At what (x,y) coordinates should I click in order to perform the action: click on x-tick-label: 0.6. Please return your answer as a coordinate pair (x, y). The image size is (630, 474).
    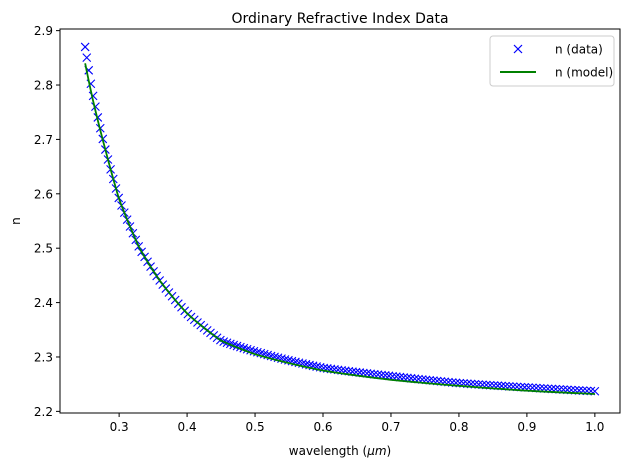
    Looking at the image, I should click on (322, 427).